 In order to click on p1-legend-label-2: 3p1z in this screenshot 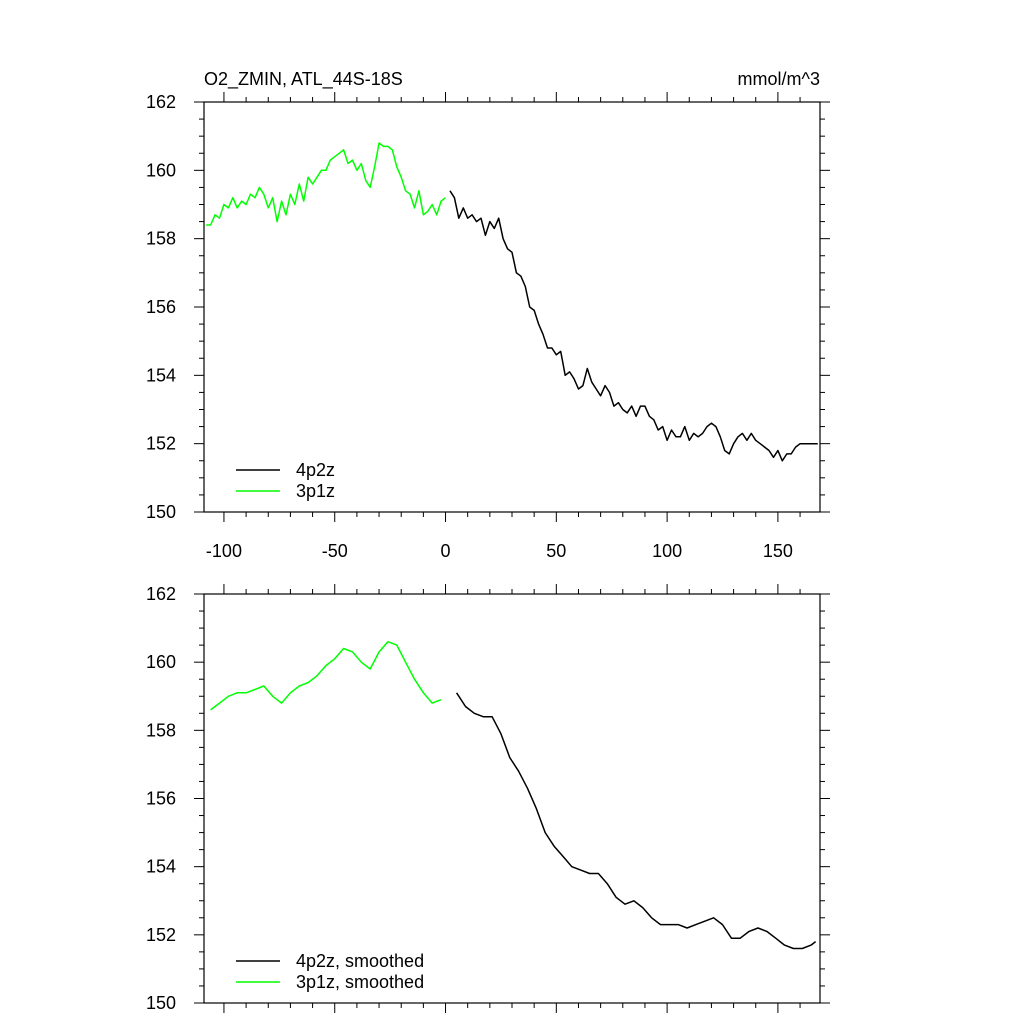, I will do `click(315, 491)`.